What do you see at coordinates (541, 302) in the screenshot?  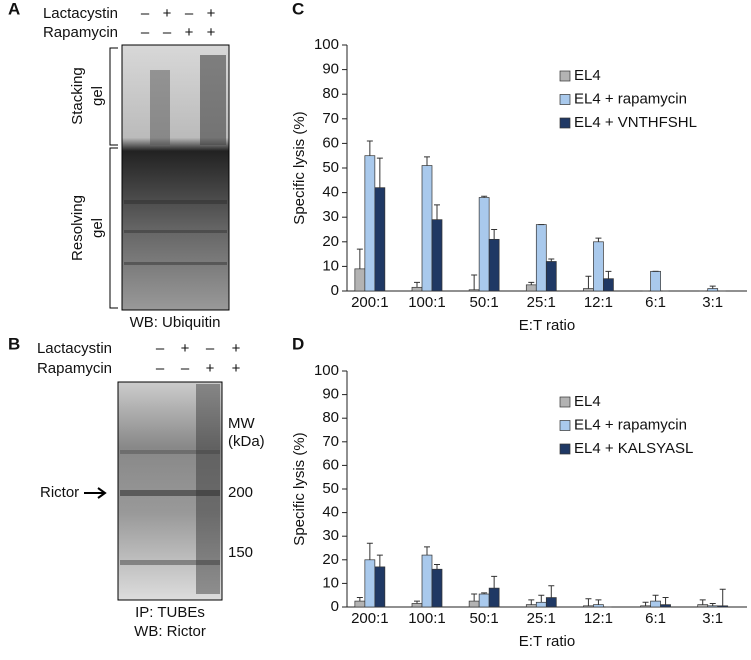 I see `x-tick-label: 25:1` at bounding box center [541, 302].